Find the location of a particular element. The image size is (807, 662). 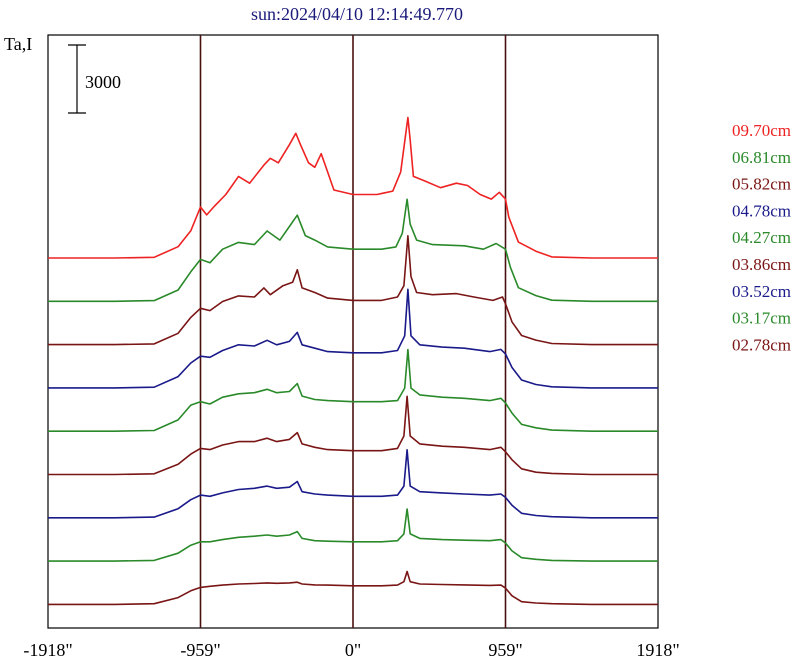

series-line-03.52cm is located at coordinates (353, 484).